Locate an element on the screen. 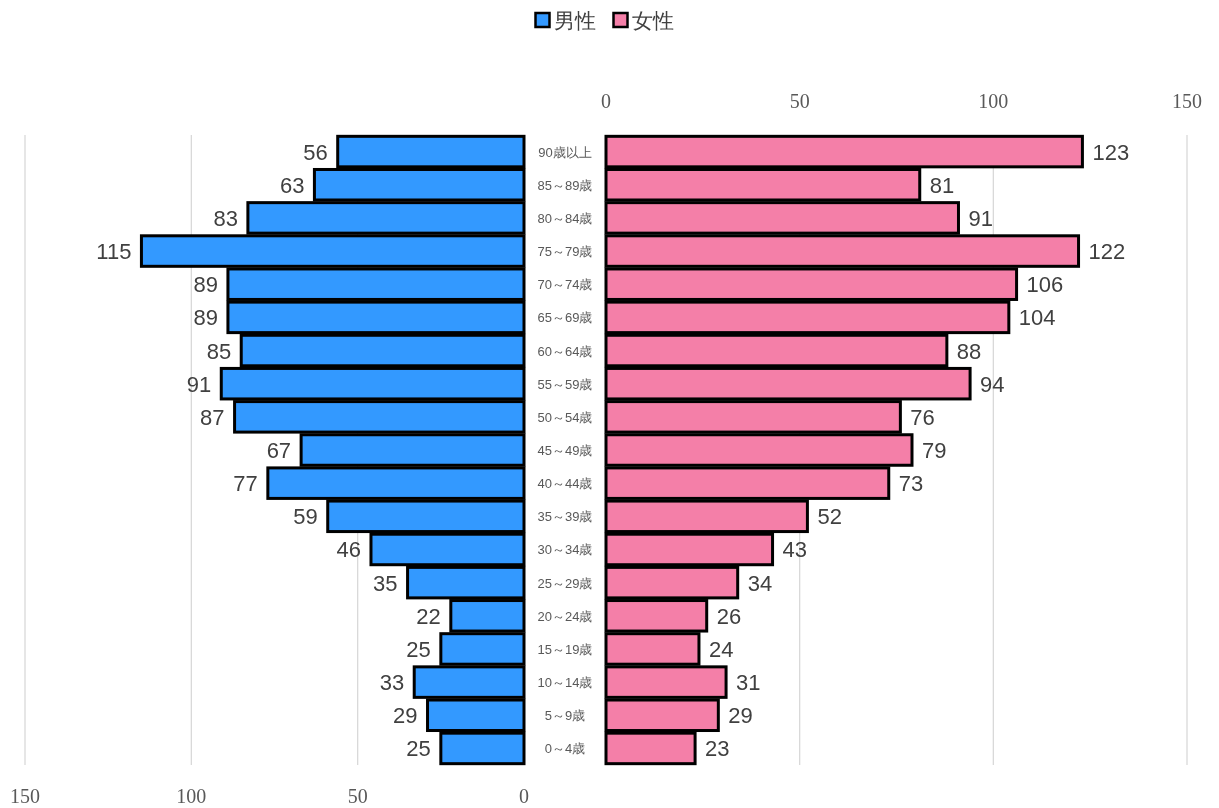 Image resolution: width=1219 pixels, height=808 pixels. y-tick-label: 75～79歳 is located at coordinates (565, 252).